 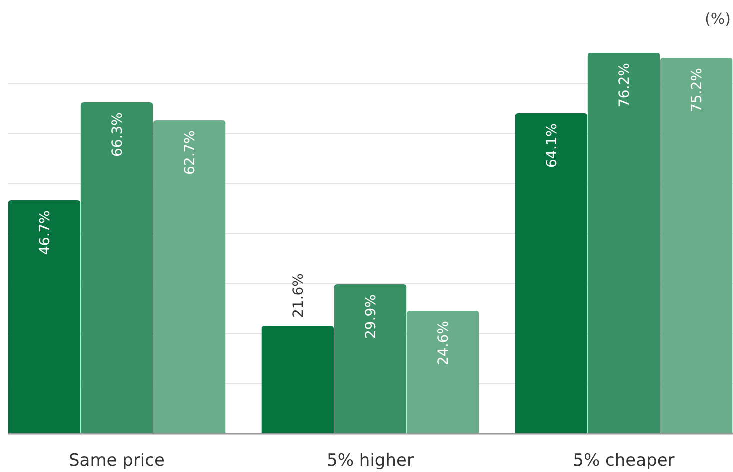 What do you see at coordinates (624, 85) in the screenshot?
I see `data-label: 76.2%` at bounding box center [624, 85].